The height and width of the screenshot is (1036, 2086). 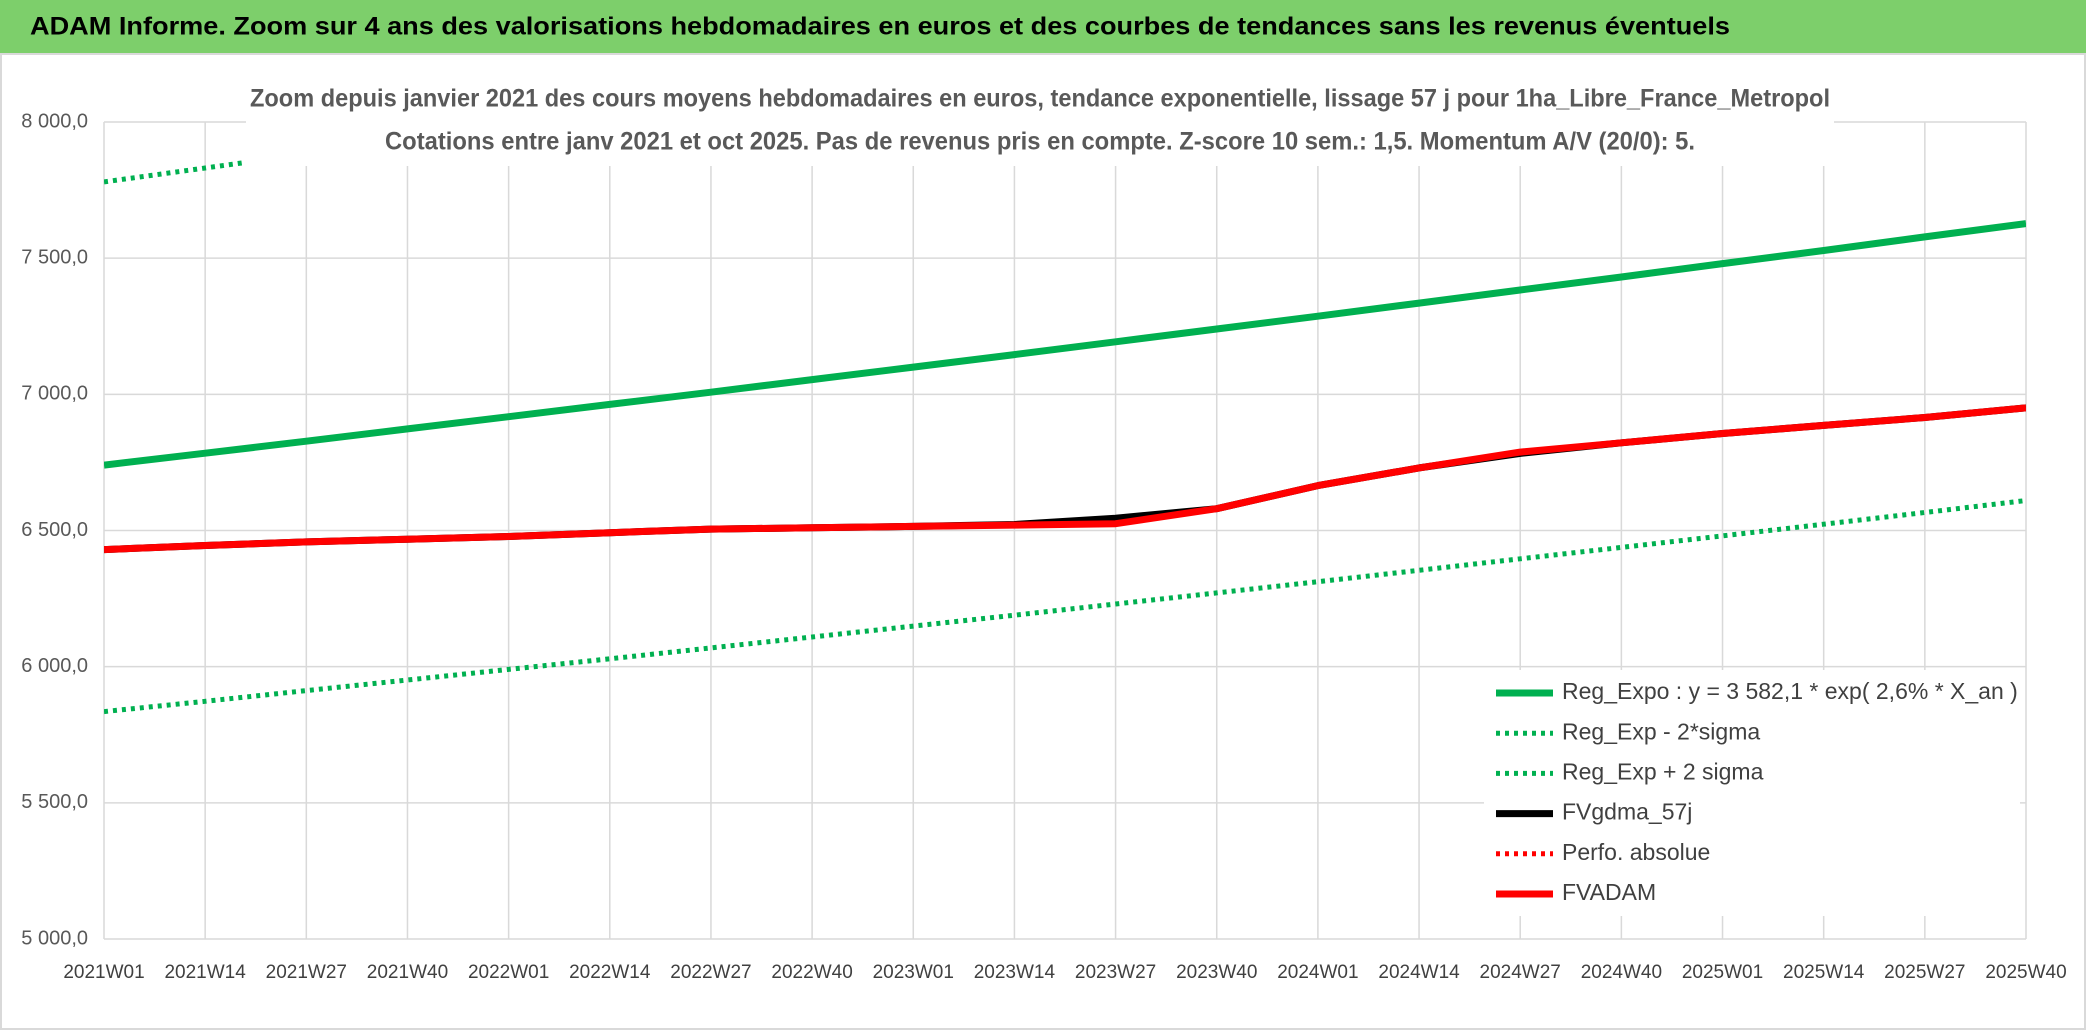 I want to click on x-tick-label: 2022W40, so click(x=811, y=972).